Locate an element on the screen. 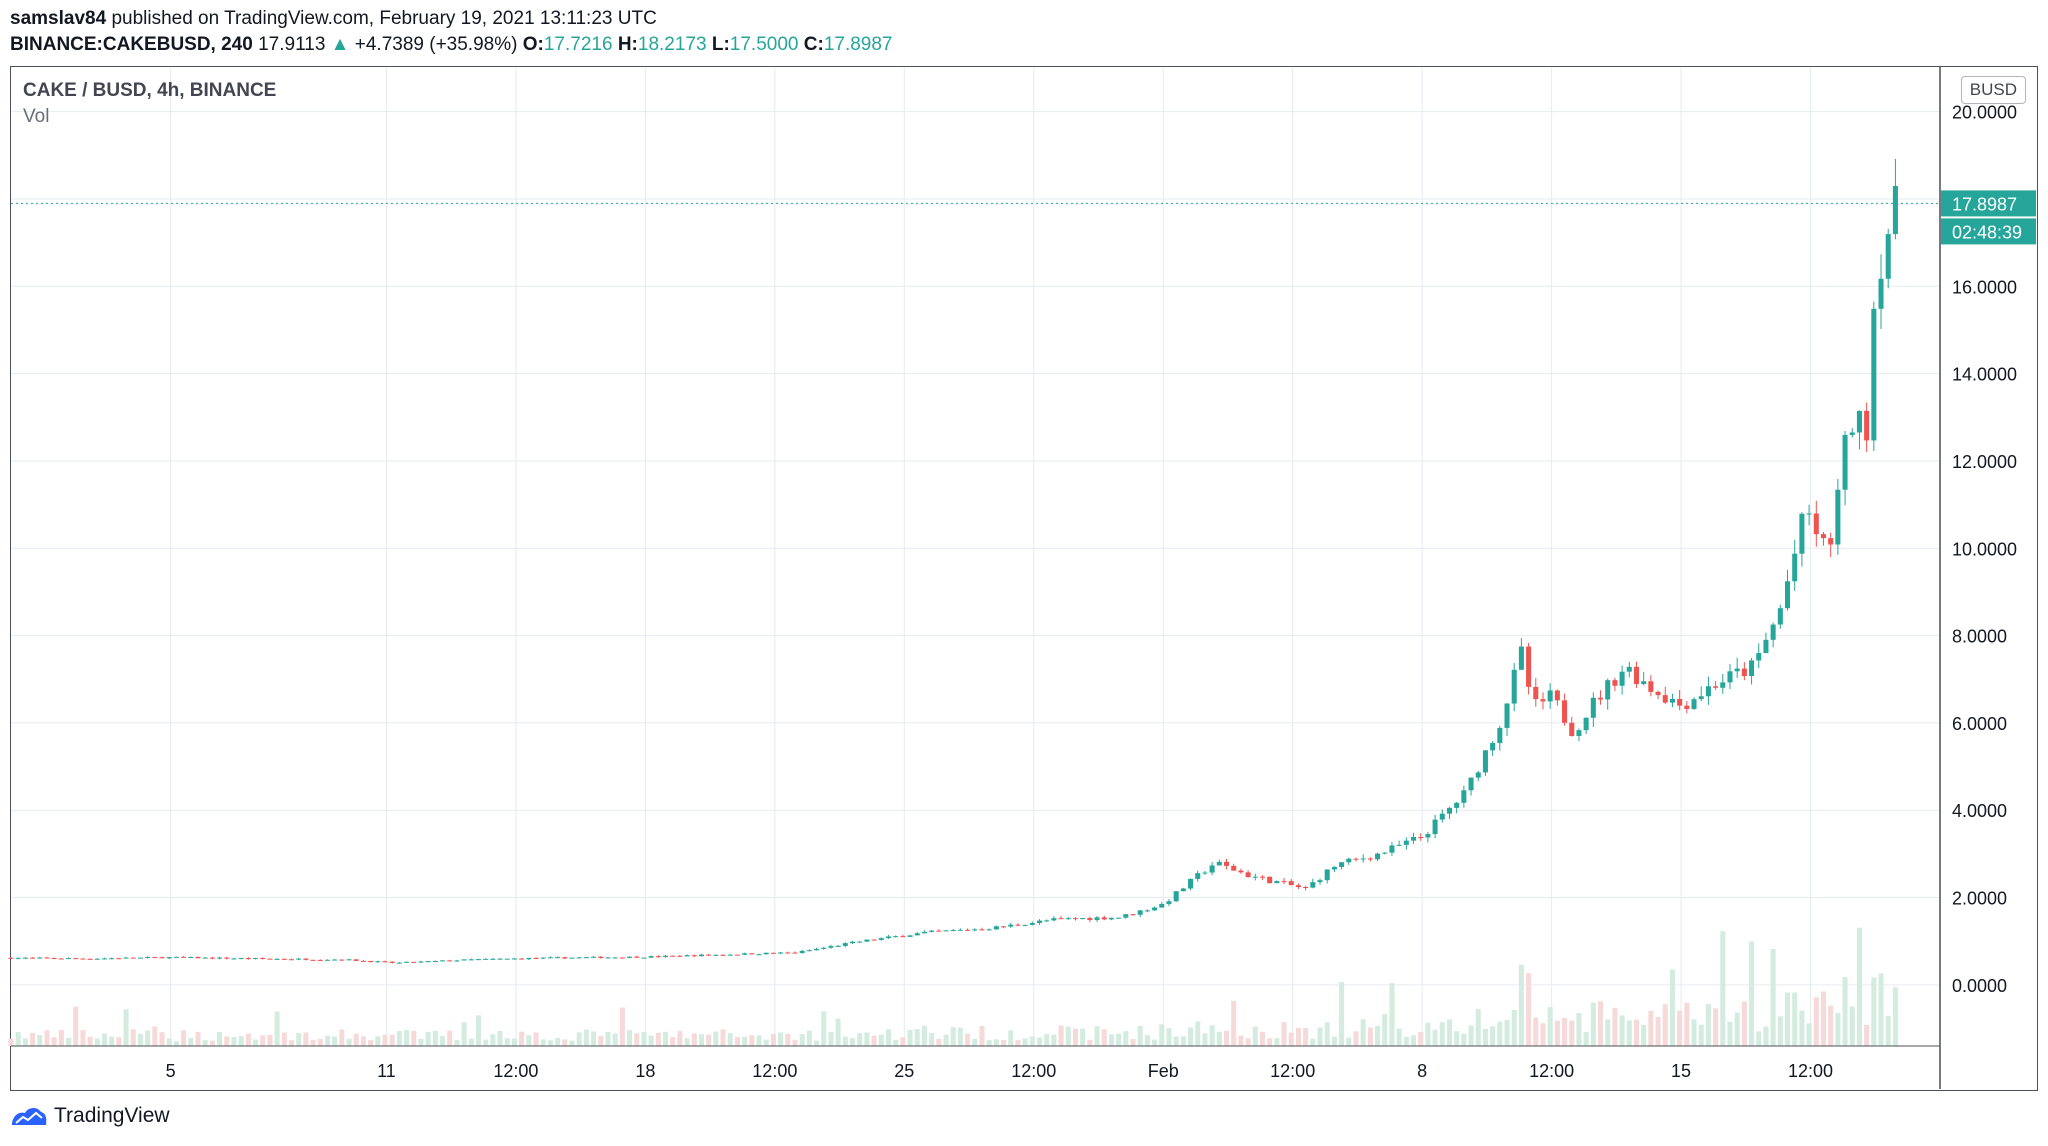 The image size is (2048, 1146). x-tick-label: 8 is located at coordinates (1422, 1071).